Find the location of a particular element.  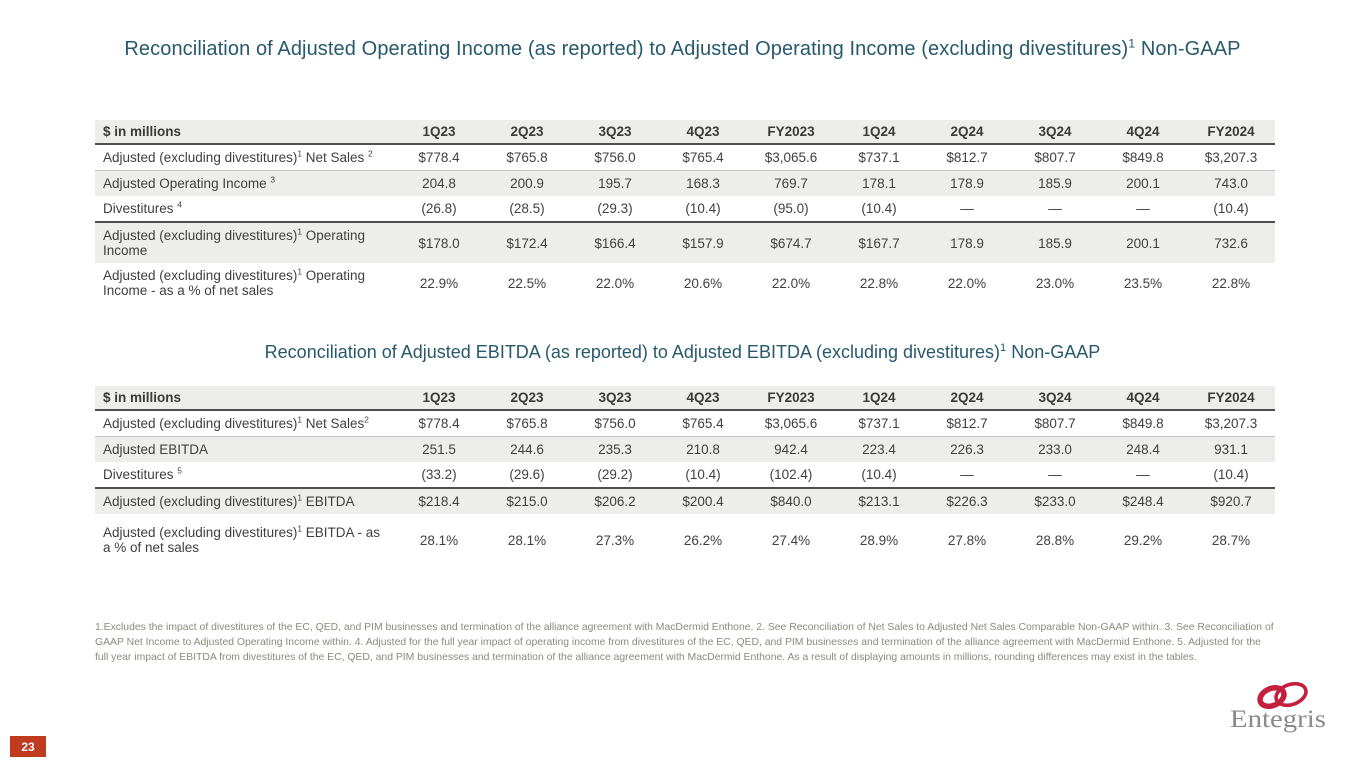

row-label: Adjusted EBITDA is located at coordinates (156, 449).